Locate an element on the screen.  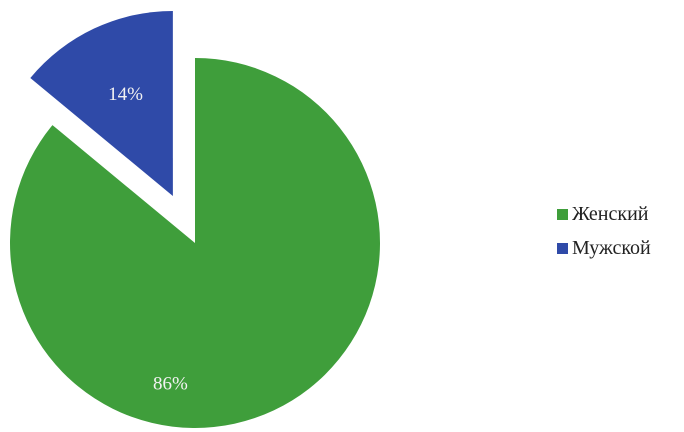
legend-item-female: Женский is located at coordinates (604, 214).